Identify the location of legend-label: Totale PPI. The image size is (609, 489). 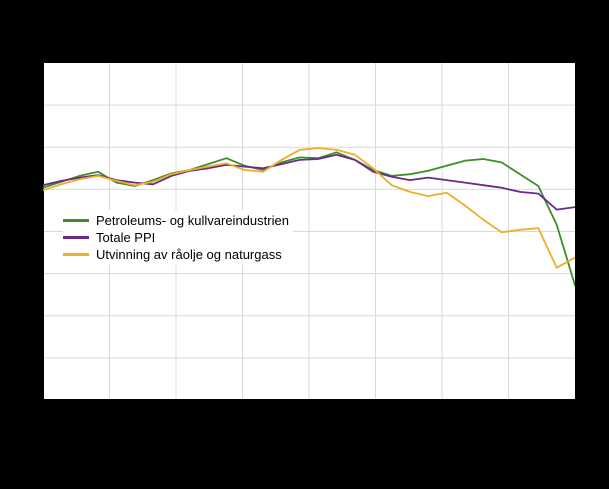
(126, 237).